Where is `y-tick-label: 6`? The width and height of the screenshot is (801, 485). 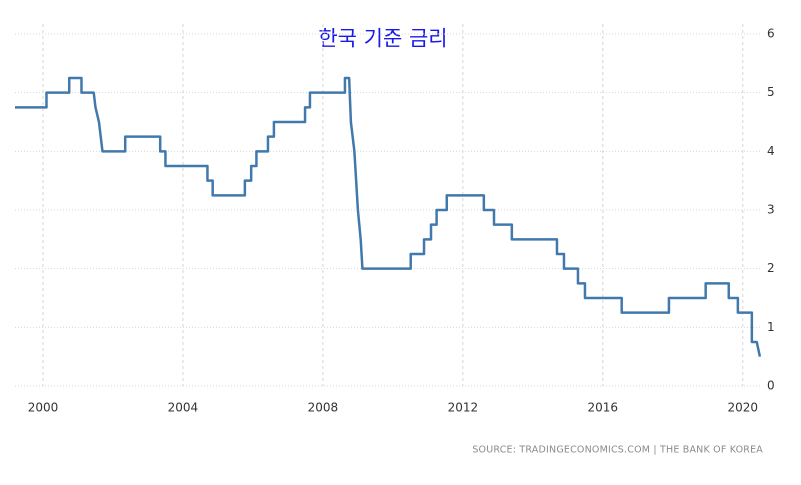 y-tick-label: 6 is located at coordinates (771, 34).